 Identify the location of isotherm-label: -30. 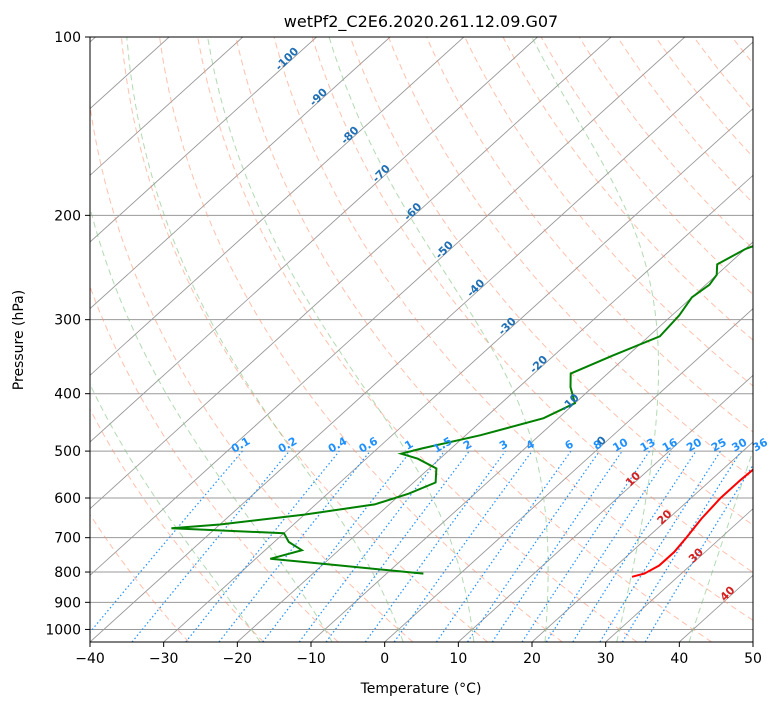
(507, 325).